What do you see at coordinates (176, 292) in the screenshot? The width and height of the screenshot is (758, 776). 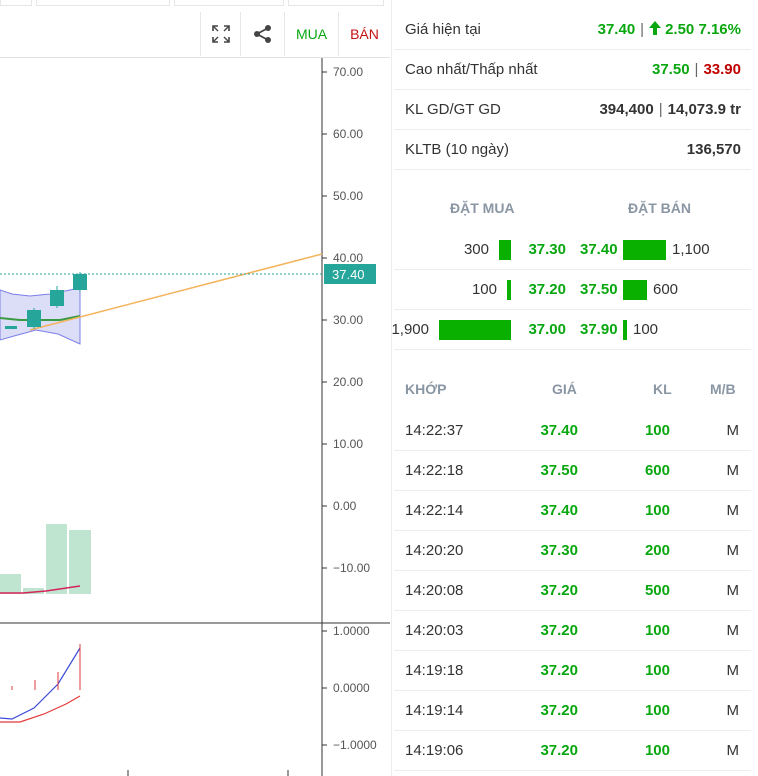 I see `trendline` at bounding box center [176, 292].